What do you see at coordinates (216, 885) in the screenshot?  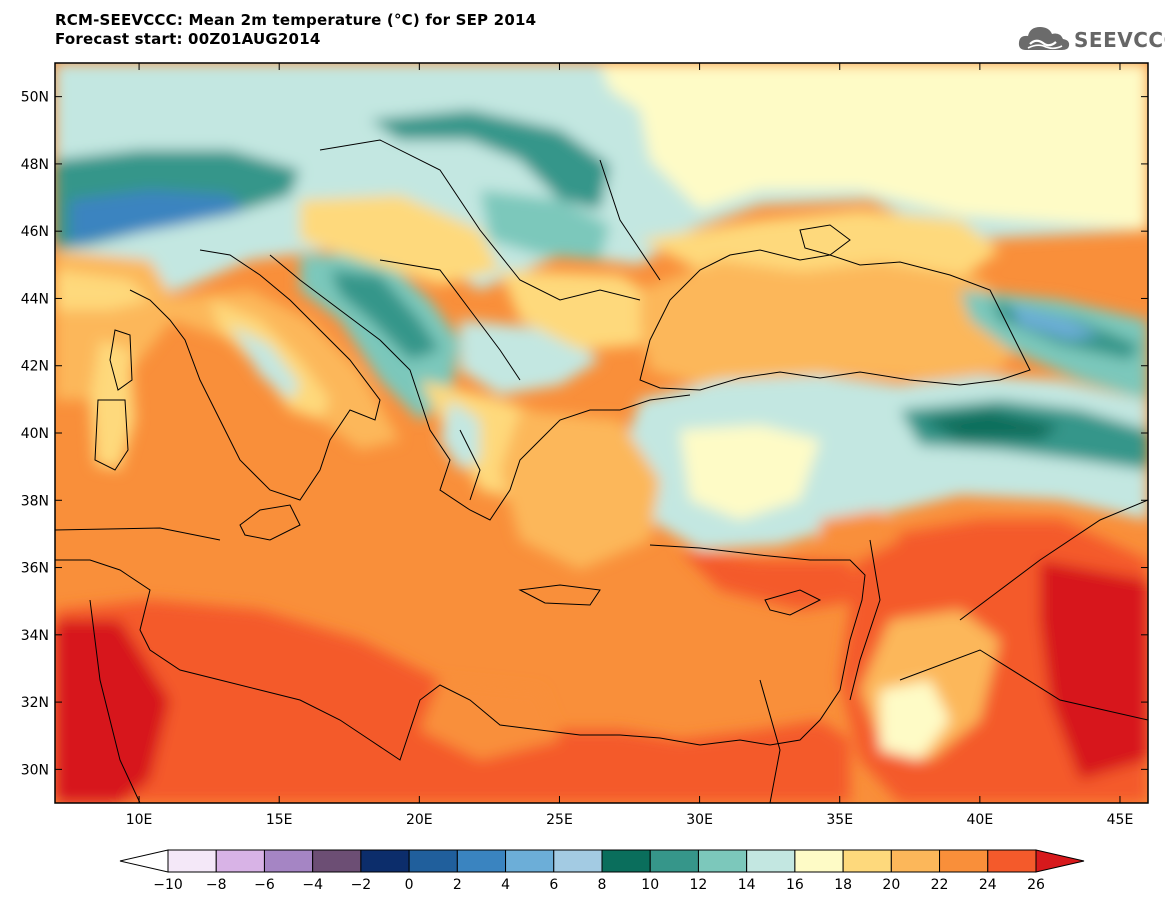 I see `colorbar-level-label: −8` at bounding box center [216, 885].